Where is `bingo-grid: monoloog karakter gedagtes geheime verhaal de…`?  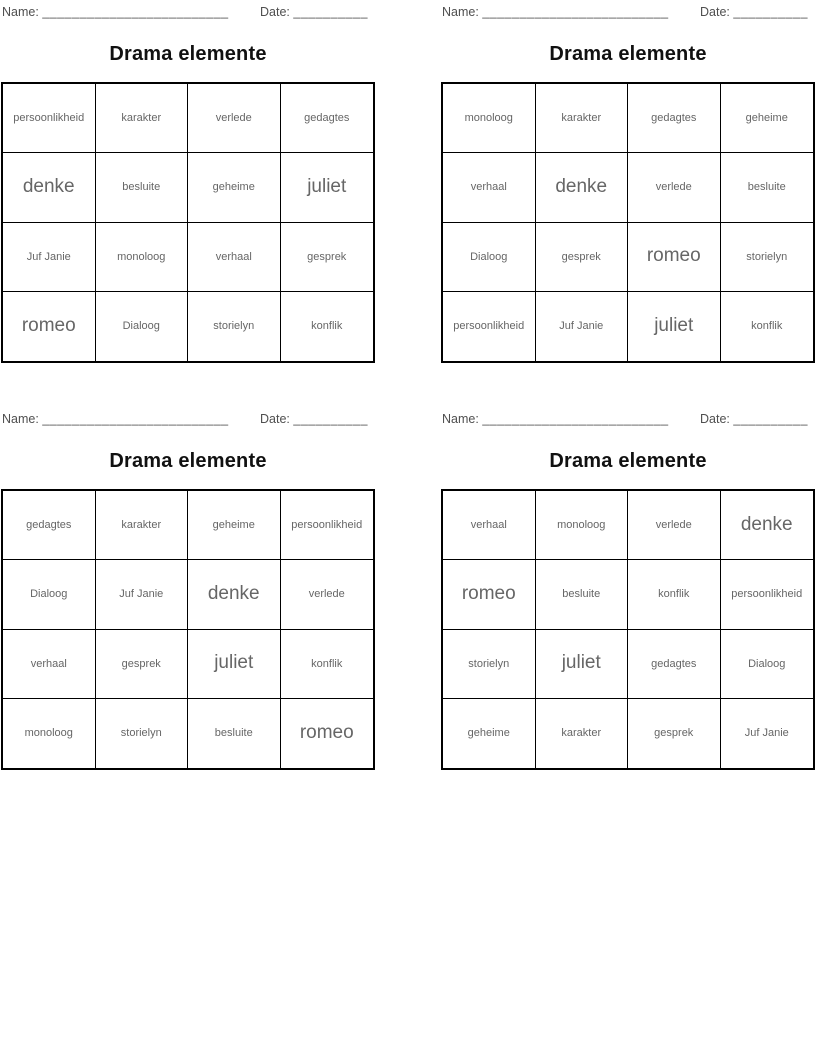 bingo-grid: monoloog karakter gedagtes geheime verhaal de… is located at coordinates (628, 222).